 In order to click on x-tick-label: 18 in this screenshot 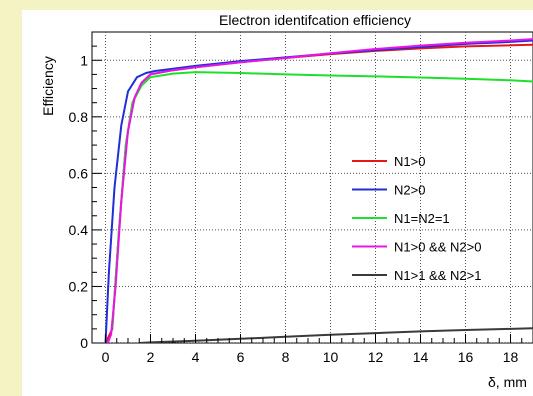, I will do `click(511, 357)`.